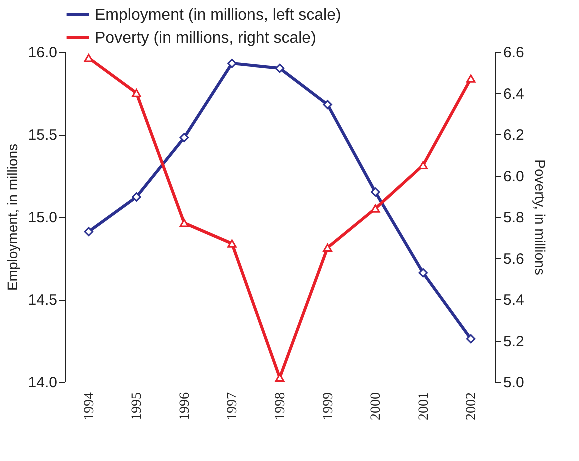 The height and width of the screenshot is (461, 579). What do you see at coordinates (218, 15) in the screenshot?
I see `legend-label: Employment (in millions, left scale)` at bounding box center [218, 15].